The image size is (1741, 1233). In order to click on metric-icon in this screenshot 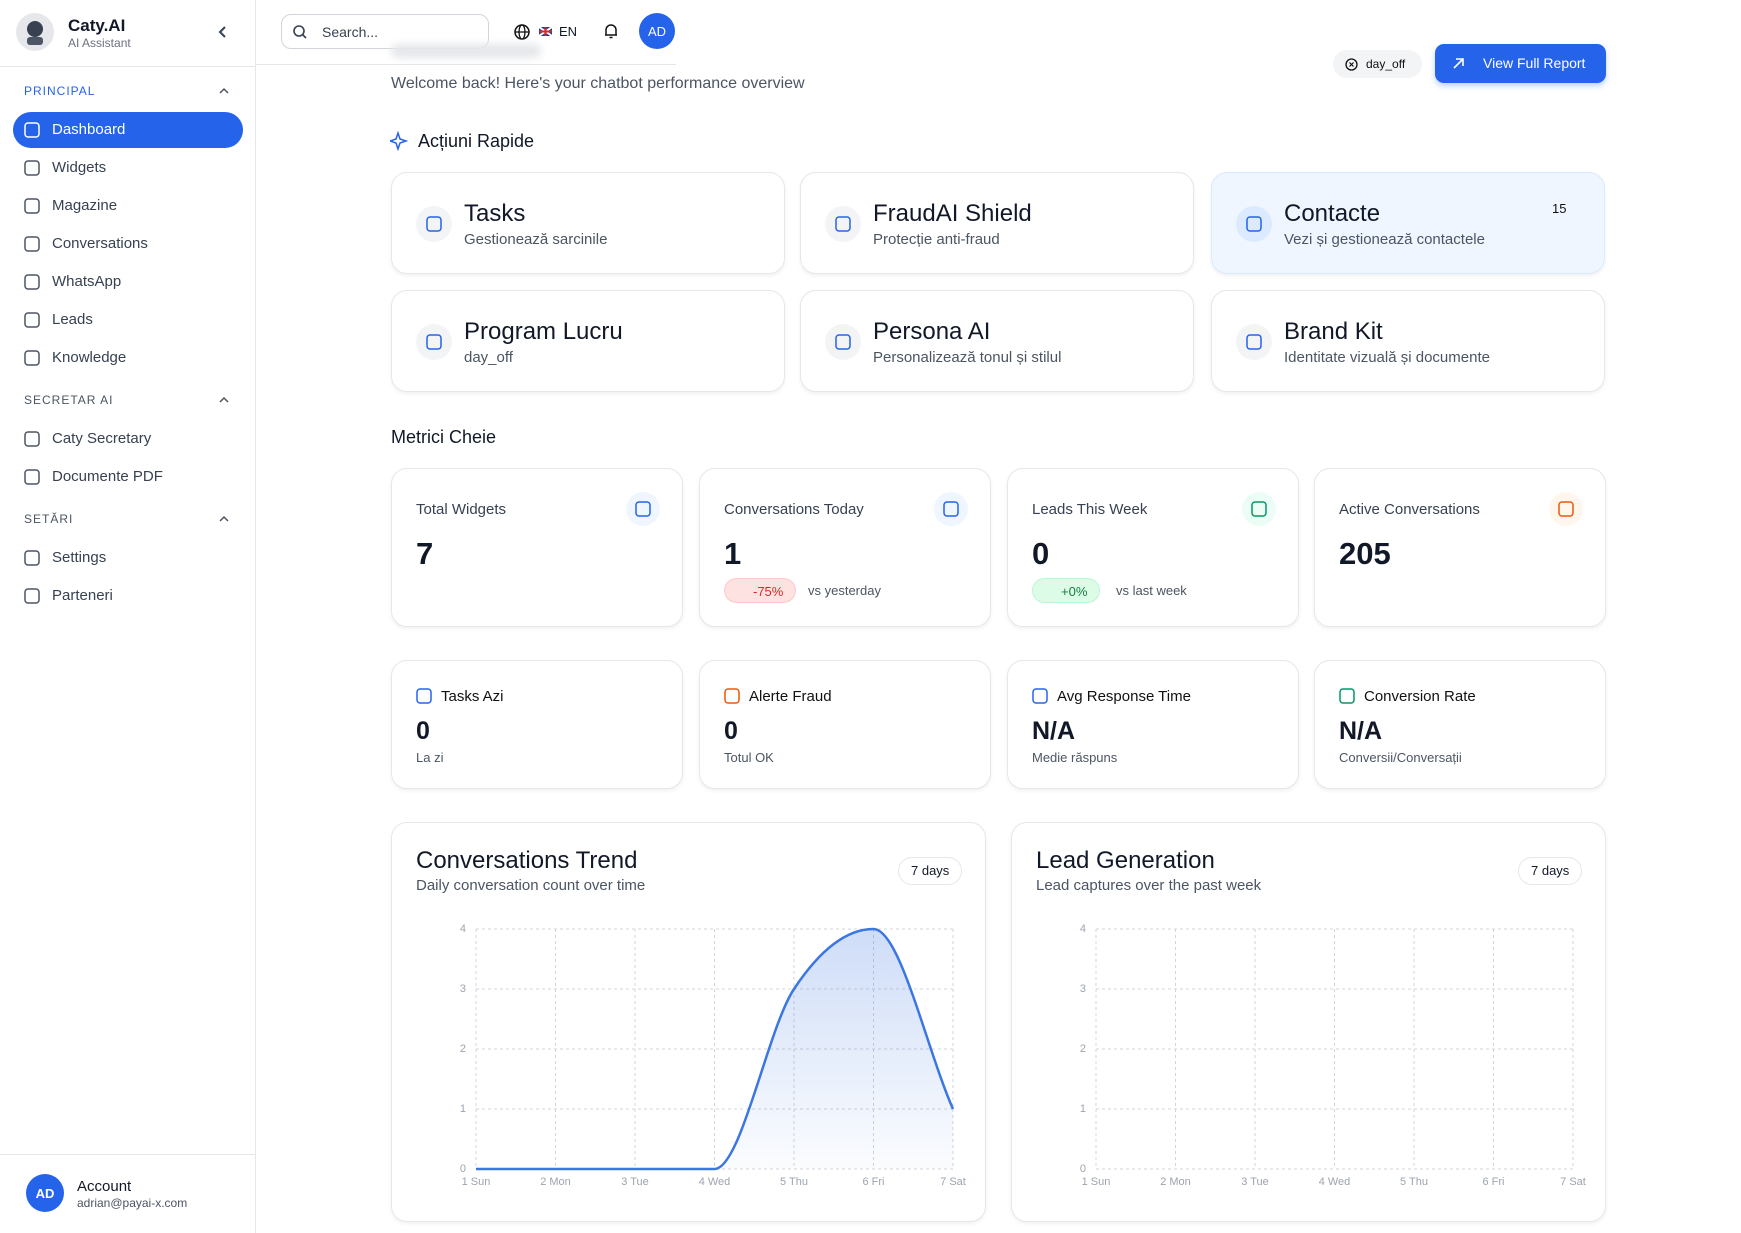, I will do `click(1259, 509)`.